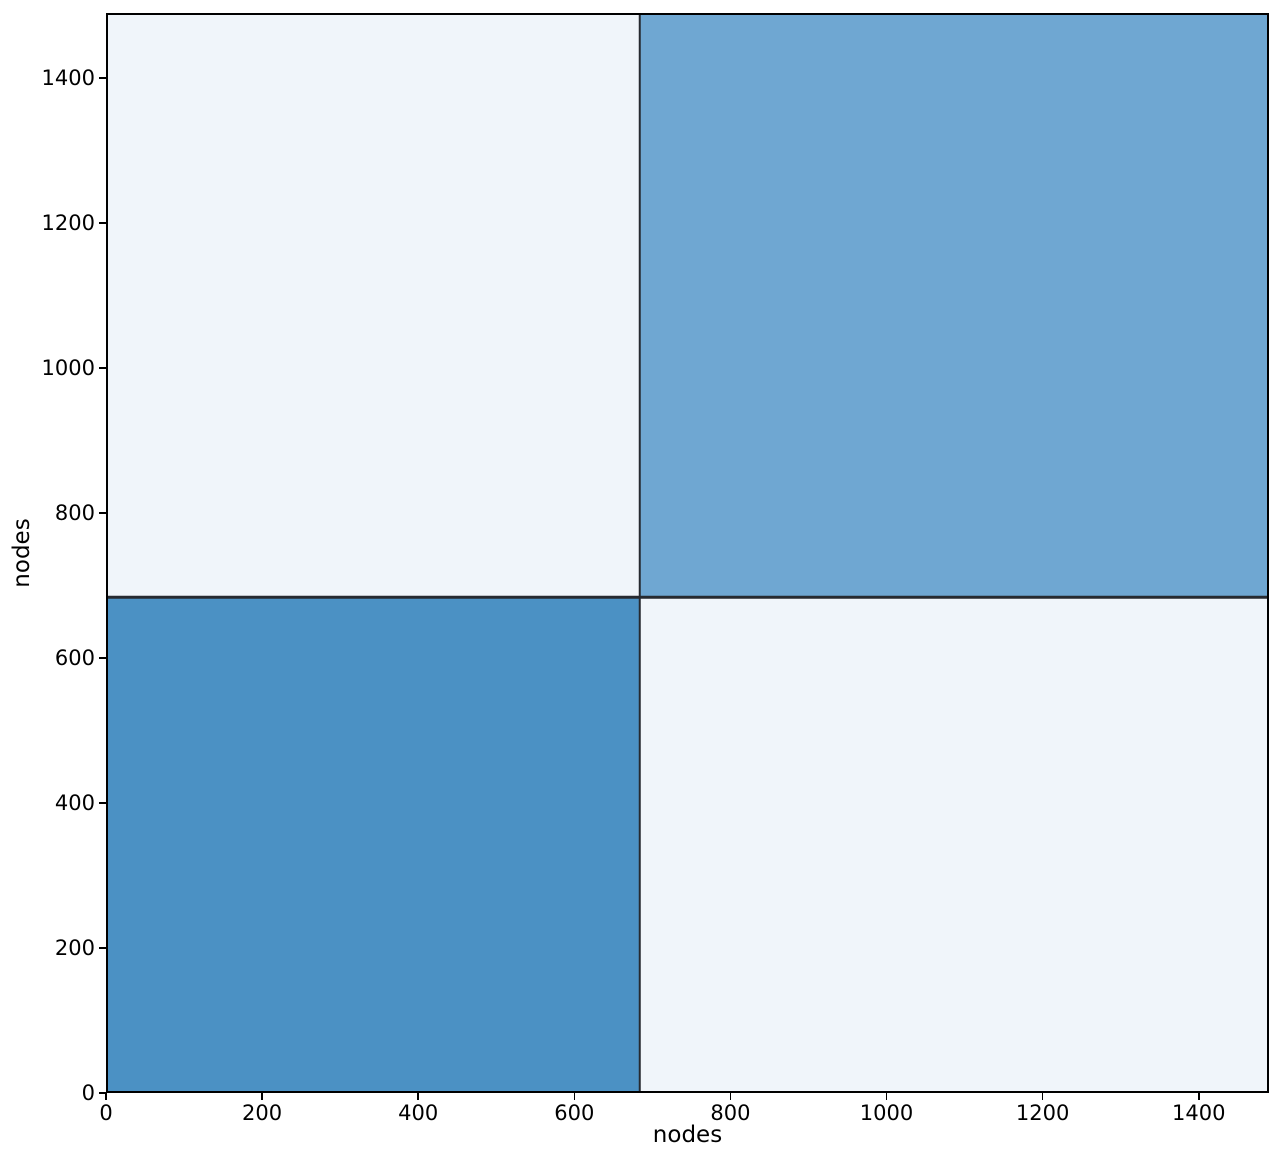 This screenshot has height=1162, width=1281. Describe the element at coordinates (886, 1113) in the screenshot. I see `x-tick-label: 1000` at that location.